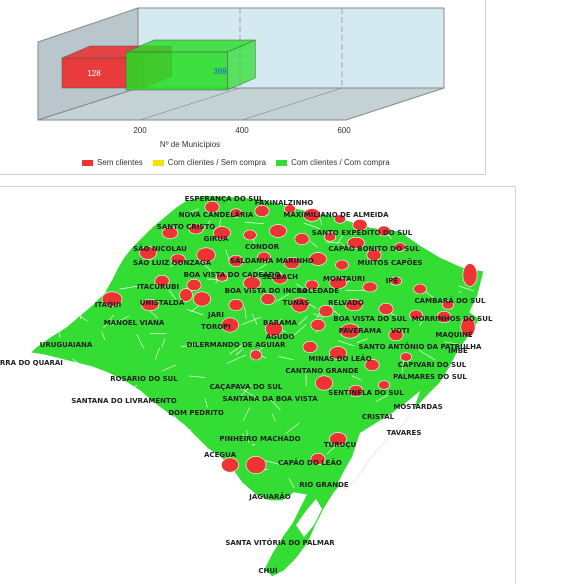 This screenshot has height=584, width=584. I want to click on city-label: CHUÍ, so click(268, 570).